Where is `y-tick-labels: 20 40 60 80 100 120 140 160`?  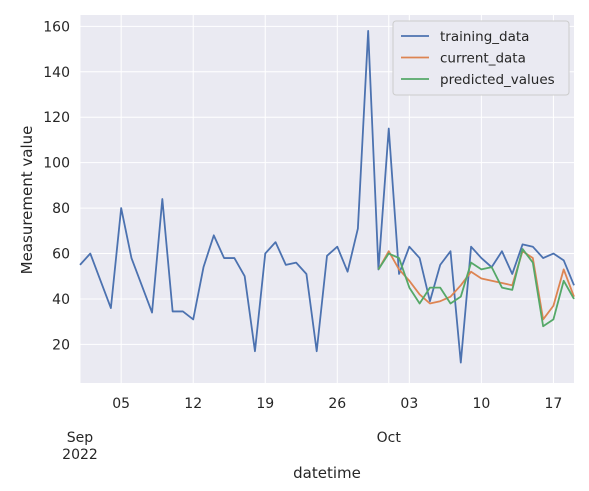 y-tick-labels: 20 40 60 80 100 120 140 160 is located at coordinates (56, 186).